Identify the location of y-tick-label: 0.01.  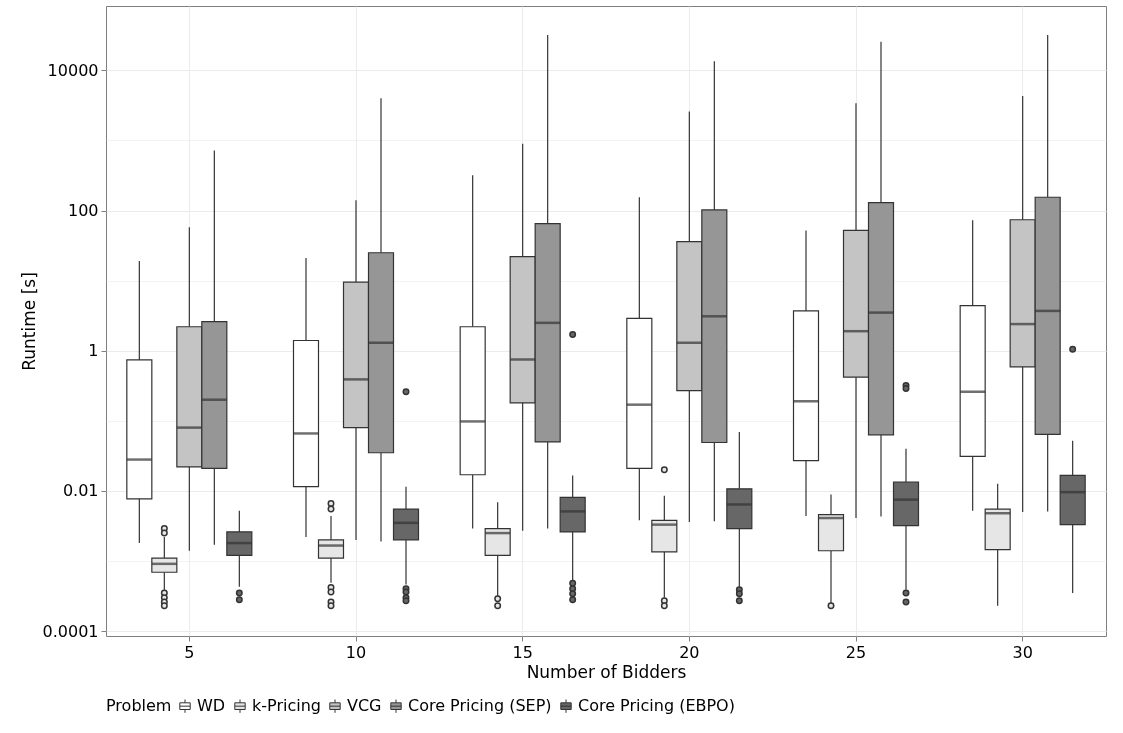
(80, 491).